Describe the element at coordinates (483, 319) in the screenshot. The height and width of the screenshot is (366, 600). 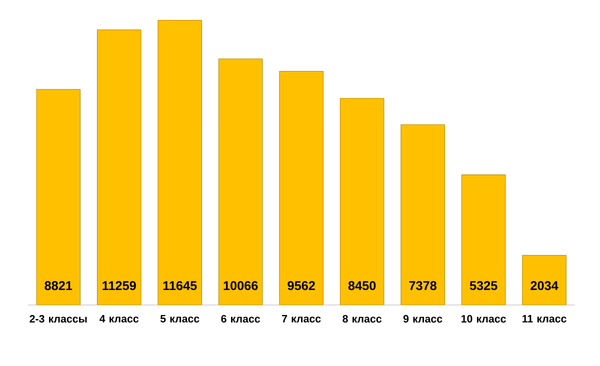
I see `x-tick-label: 10 класс` at that location.